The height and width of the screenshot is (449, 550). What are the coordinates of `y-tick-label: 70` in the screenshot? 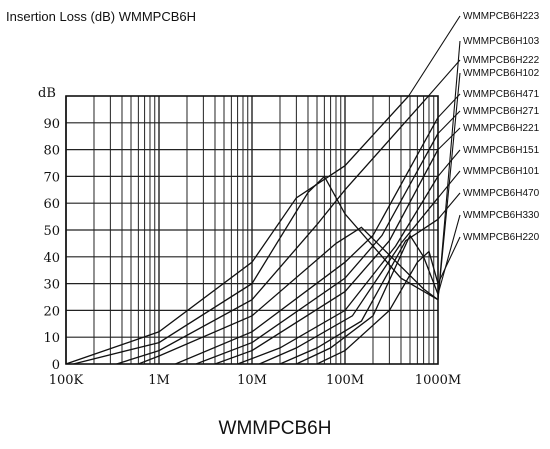 It's located at (51, 177).